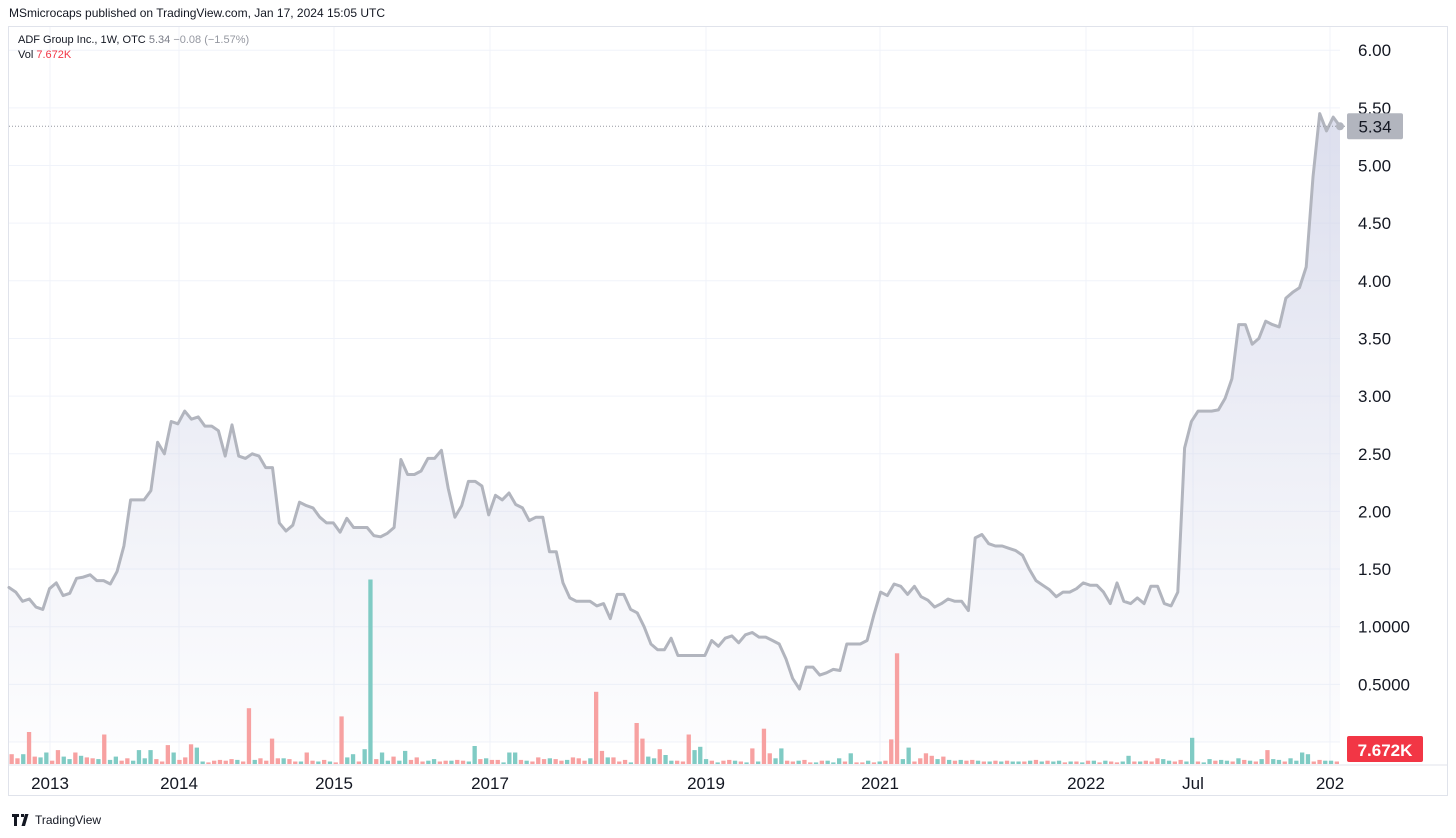 This screenshot has height=838, width=1456. I want to click on x-tick-label: 2014, so click(179, 783).